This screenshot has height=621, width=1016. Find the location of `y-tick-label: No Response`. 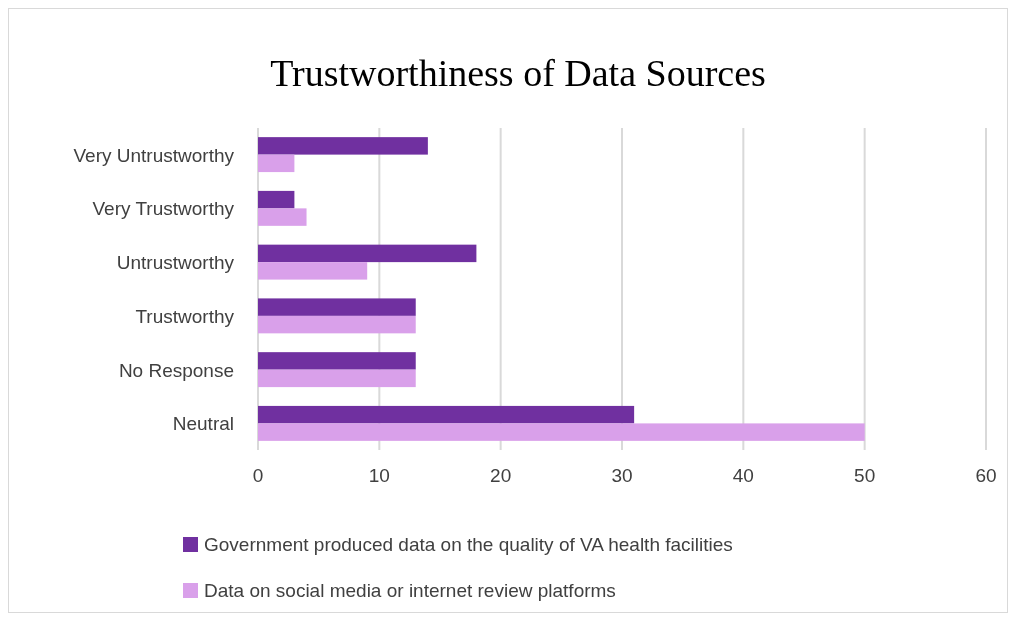

y-tick-label: No Response is located at coordinates (176, 370).